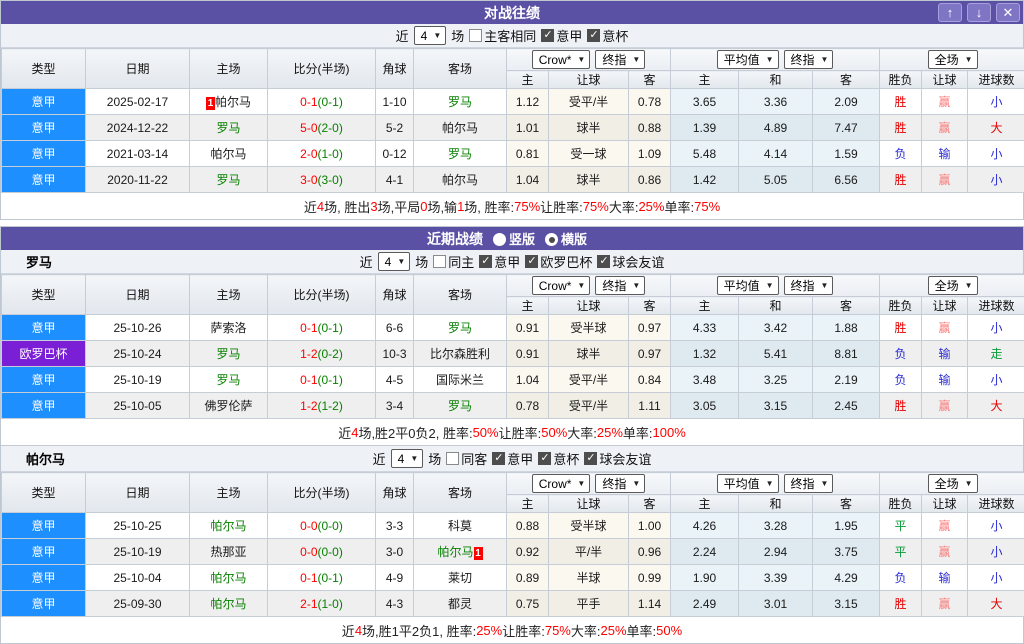  Describe the element at coordinates (308, 180) in the screenshot. I see `fulltime-score: 3-0` at that location.